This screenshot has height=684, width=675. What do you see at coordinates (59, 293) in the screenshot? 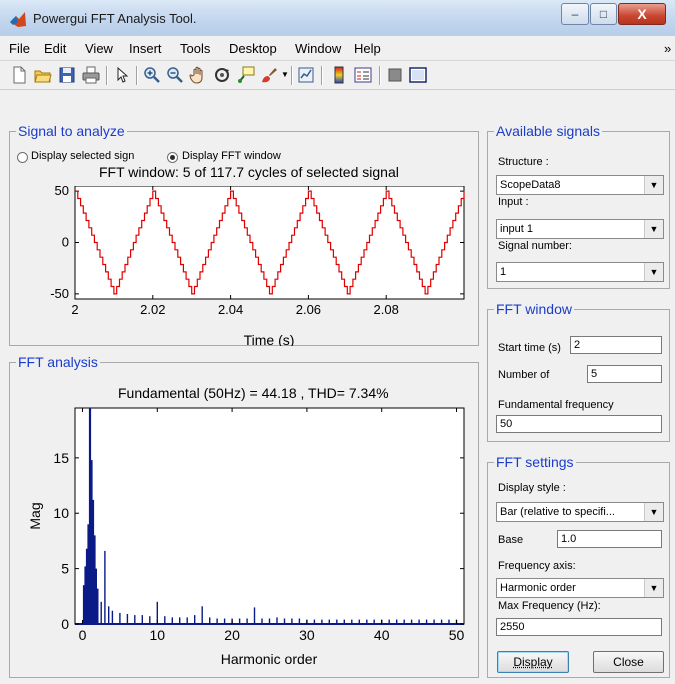
I see `signal-ytick-label: -50` at bounding box center [59, 293].